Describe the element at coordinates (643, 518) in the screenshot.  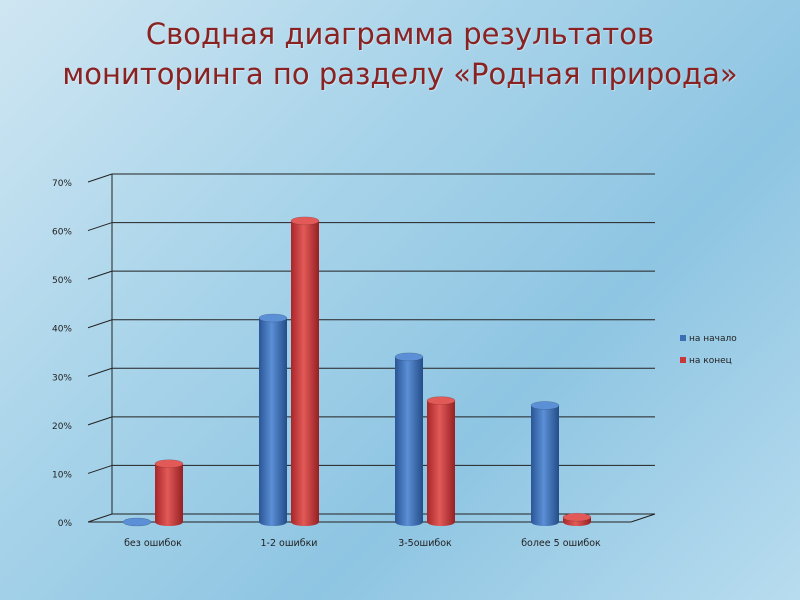
I see `floor-side-line` at that location.